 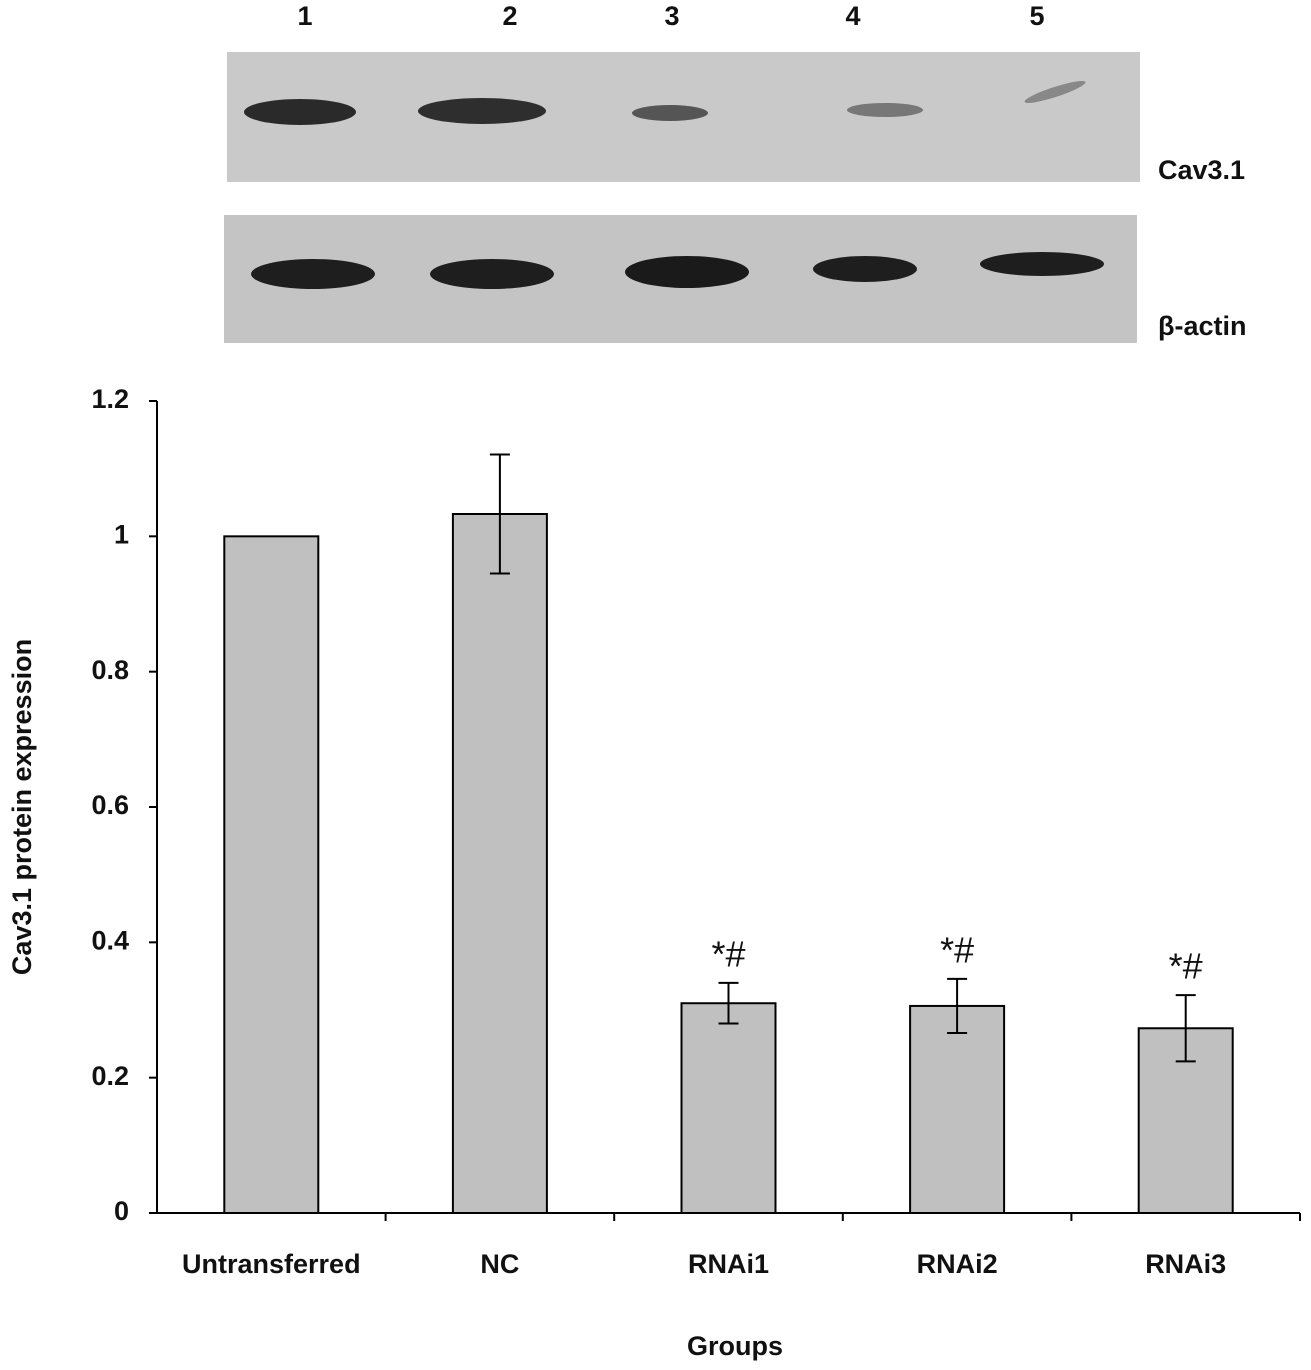 What do you see at coordinates (110, 1076) in the screenshot?
I see `y-tick-label: 0.2` at bounding box center [110, 1076].